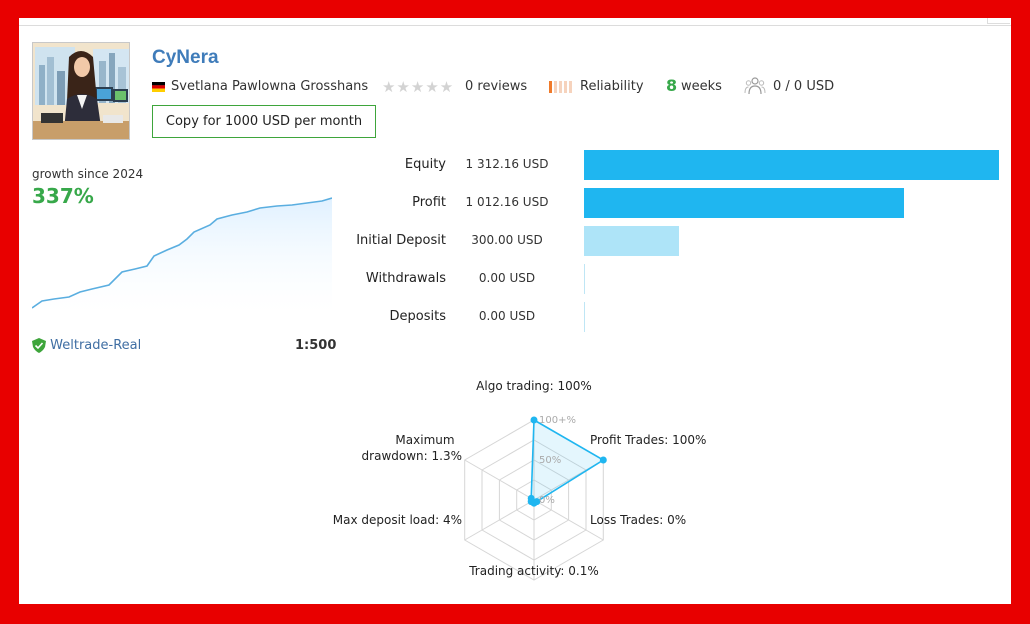 This screenshot has height=624, width=1030. What do you see at coordinates (507, 164) in the screenshot?
I see `metric-value: 1 312.16 USD` at bounding box center [507, 164].